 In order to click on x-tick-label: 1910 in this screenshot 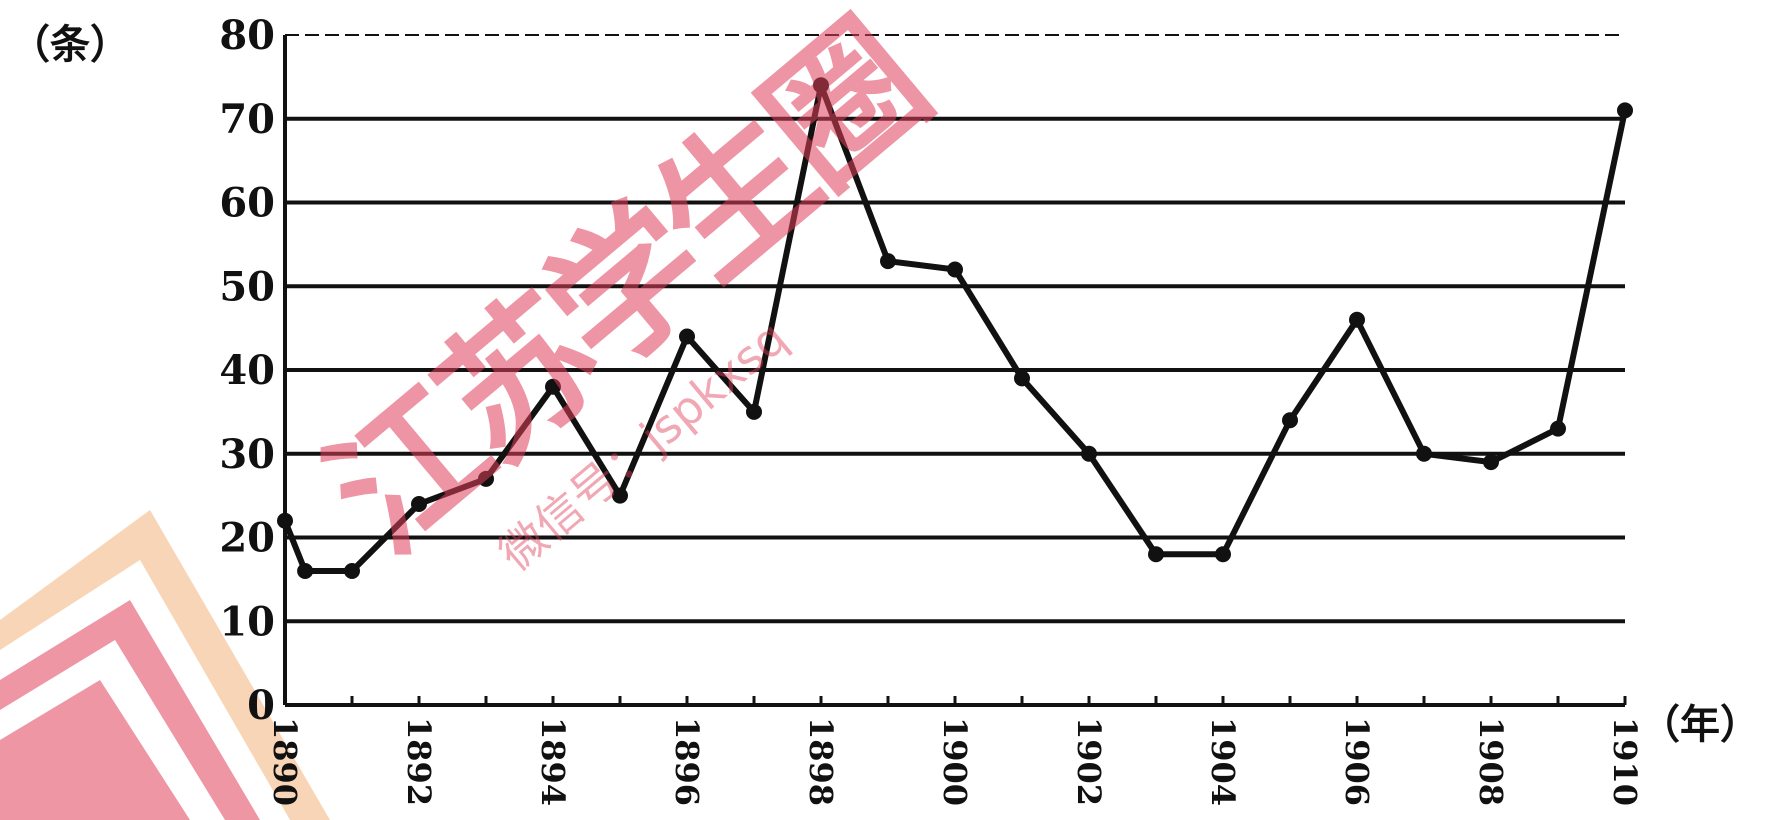, I will do `click(1625, 761)`.